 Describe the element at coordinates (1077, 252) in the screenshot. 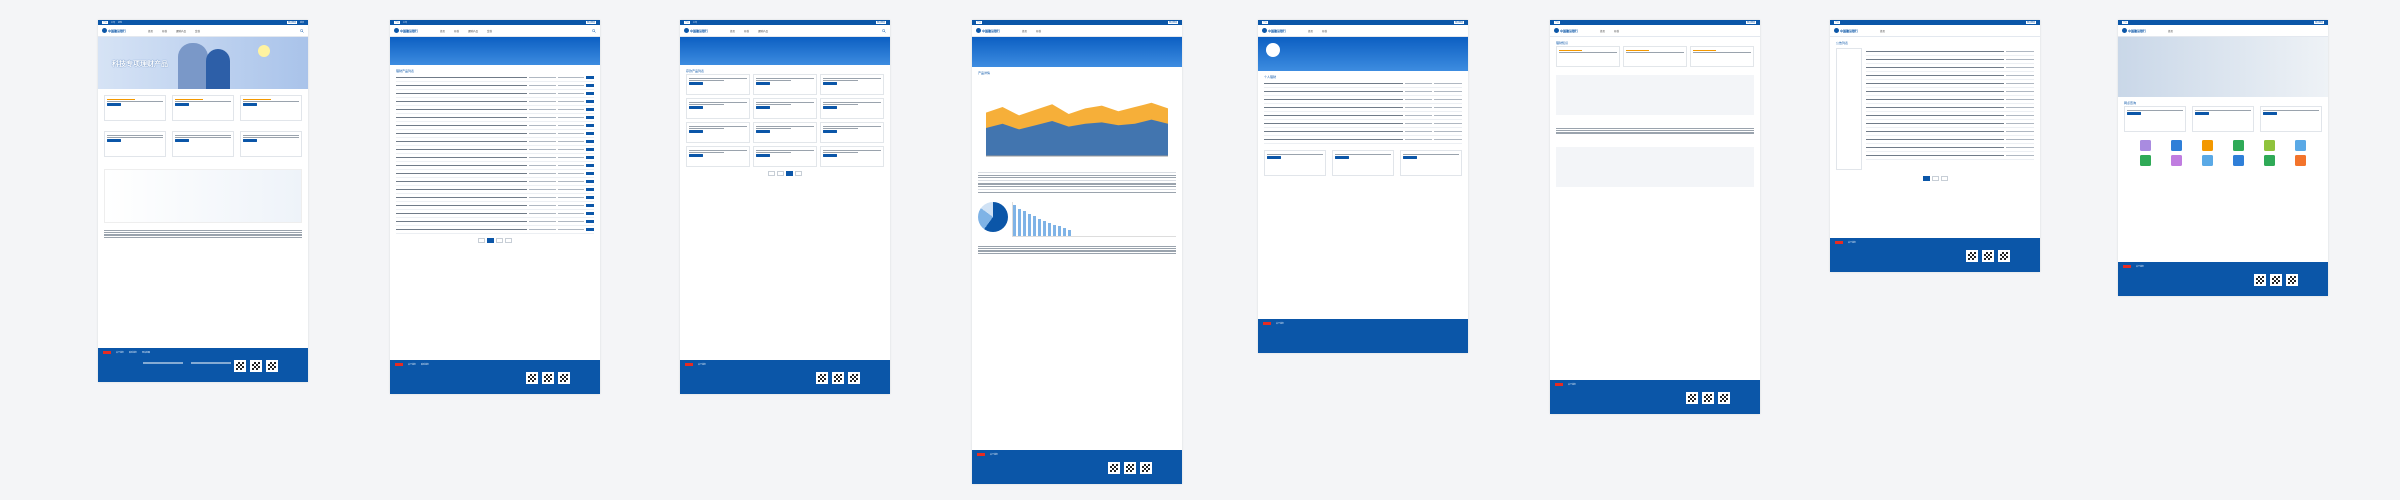

I see `page-product-detail: 个人 网点查询 中国建设银行 首页 存款 产品详情 关于我们` at that location.